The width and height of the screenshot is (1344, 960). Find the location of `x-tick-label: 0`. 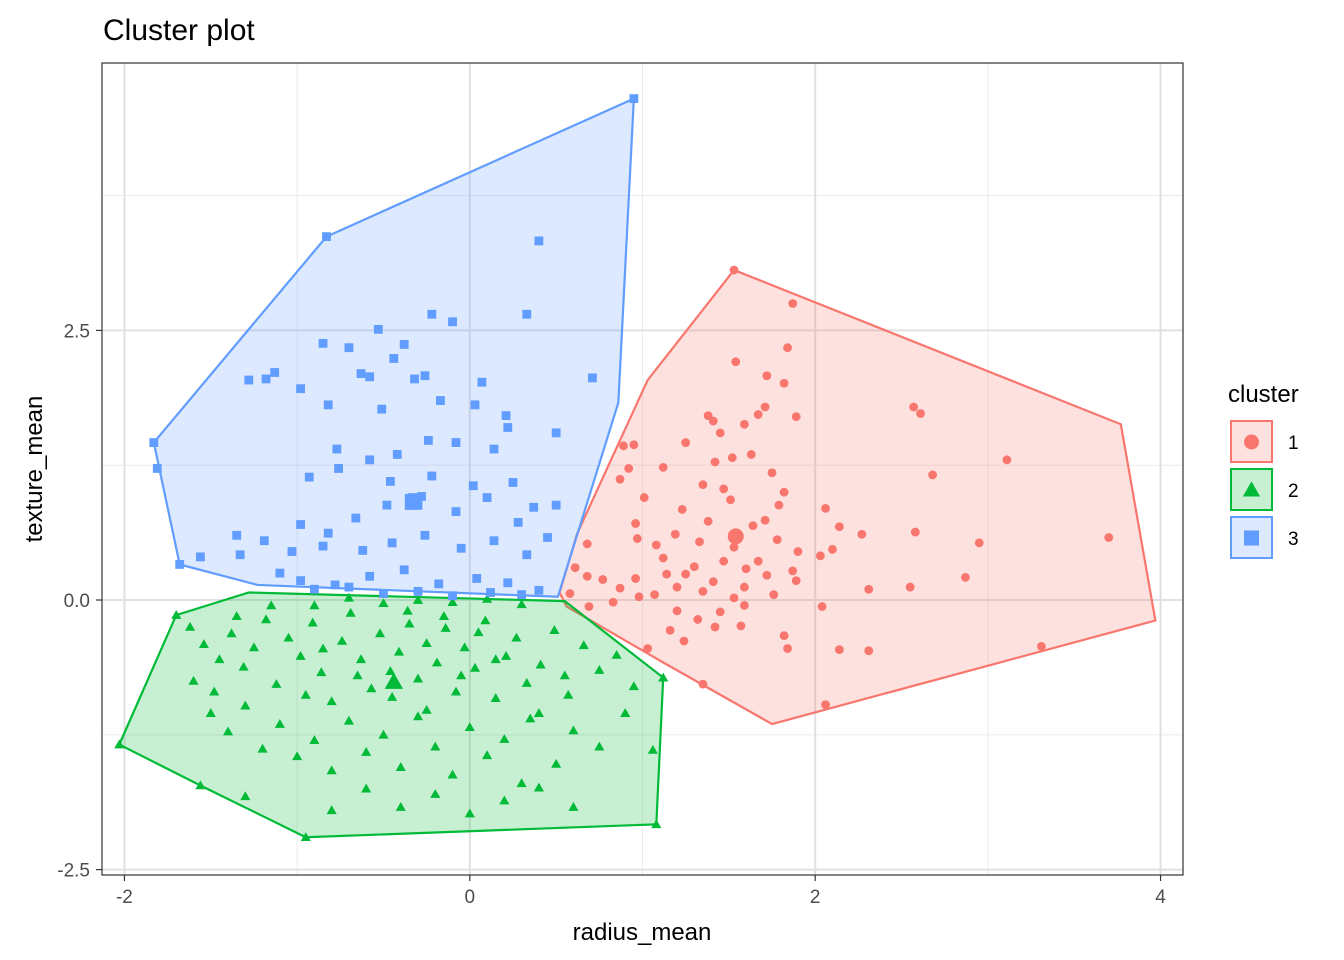

x-tick-label: 0 is located at coordinates (470, 897).